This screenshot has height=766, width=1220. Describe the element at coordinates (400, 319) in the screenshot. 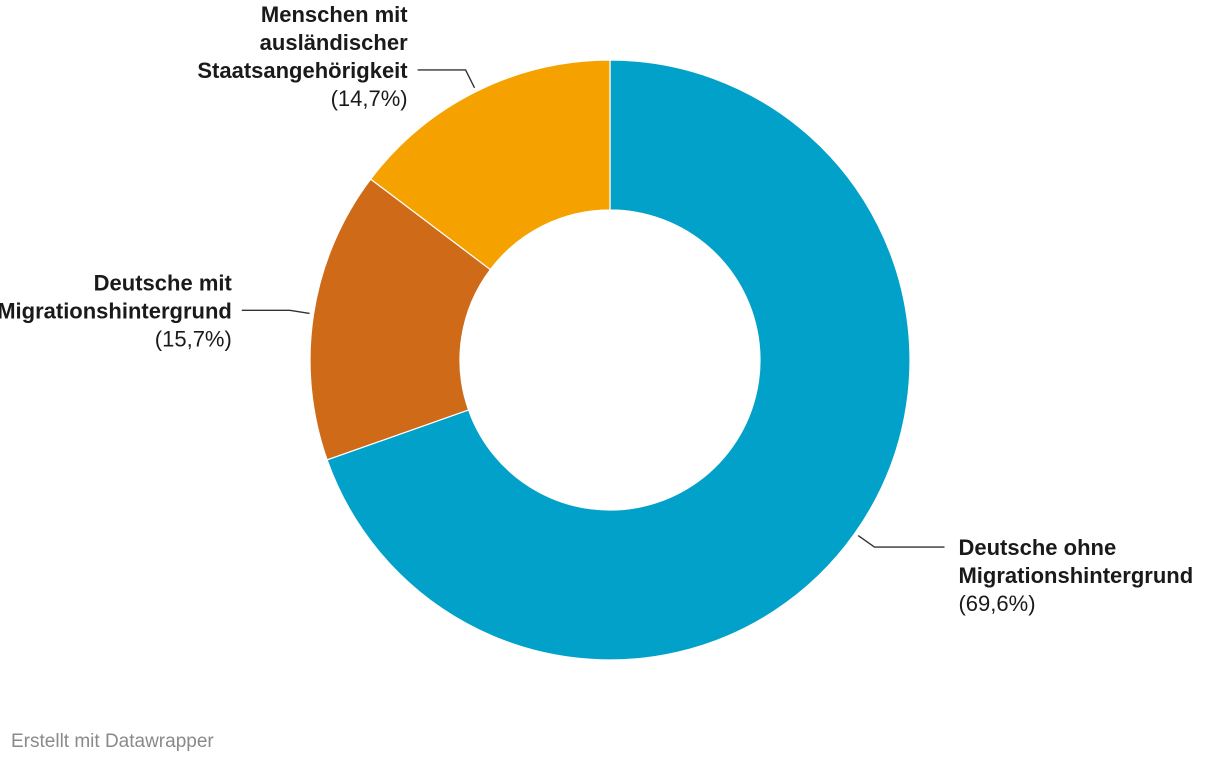

I see `slice-deutsche-mit-migrationshintergrund` at that location.